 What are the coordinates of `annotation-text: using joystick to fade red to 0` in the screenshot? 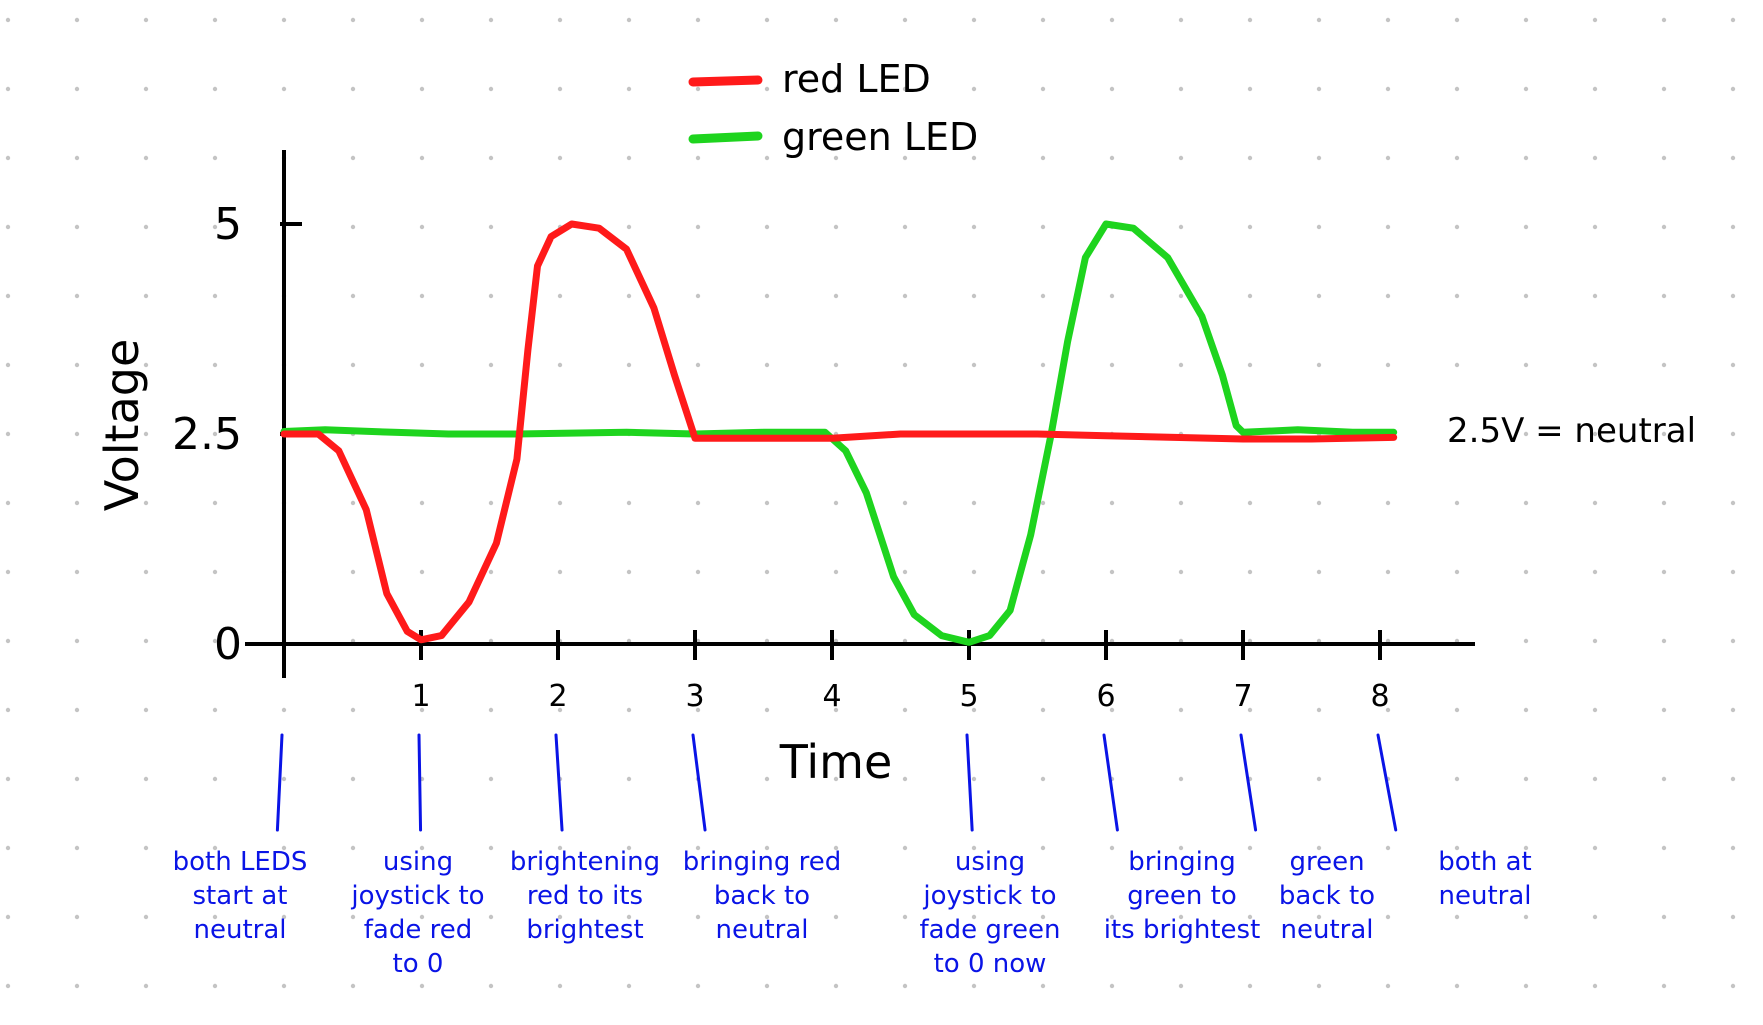 It's located at (417, 913).